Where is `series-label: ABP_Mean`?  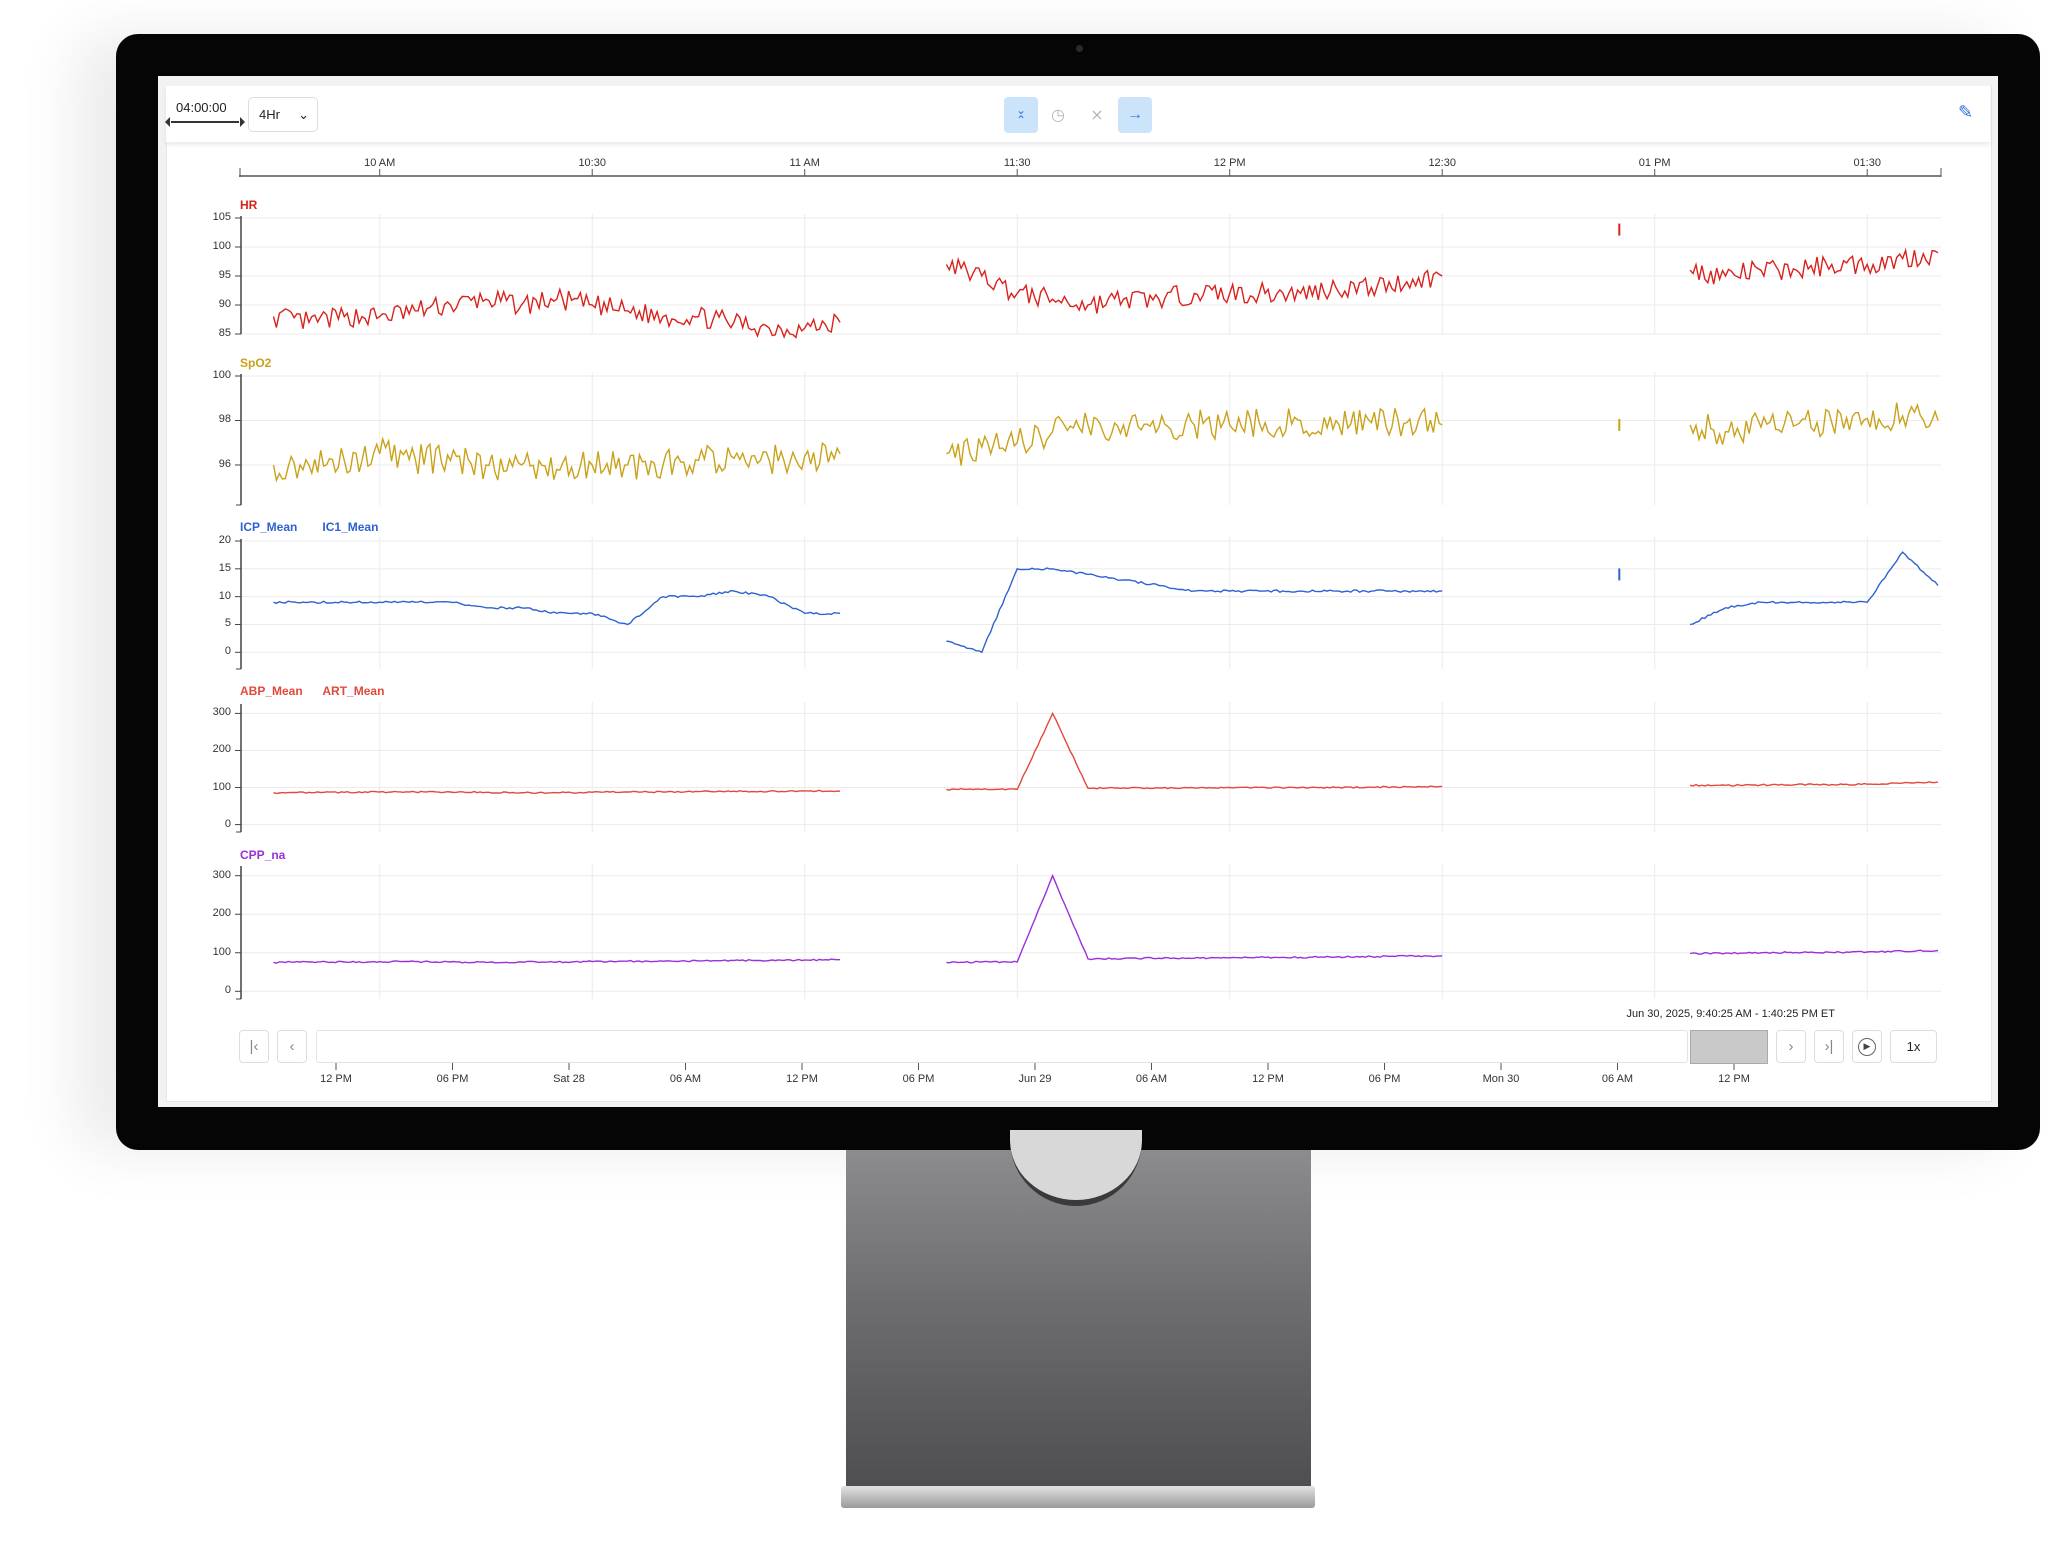 series-label: ABP_Mean is located at coordinates (271, 691).